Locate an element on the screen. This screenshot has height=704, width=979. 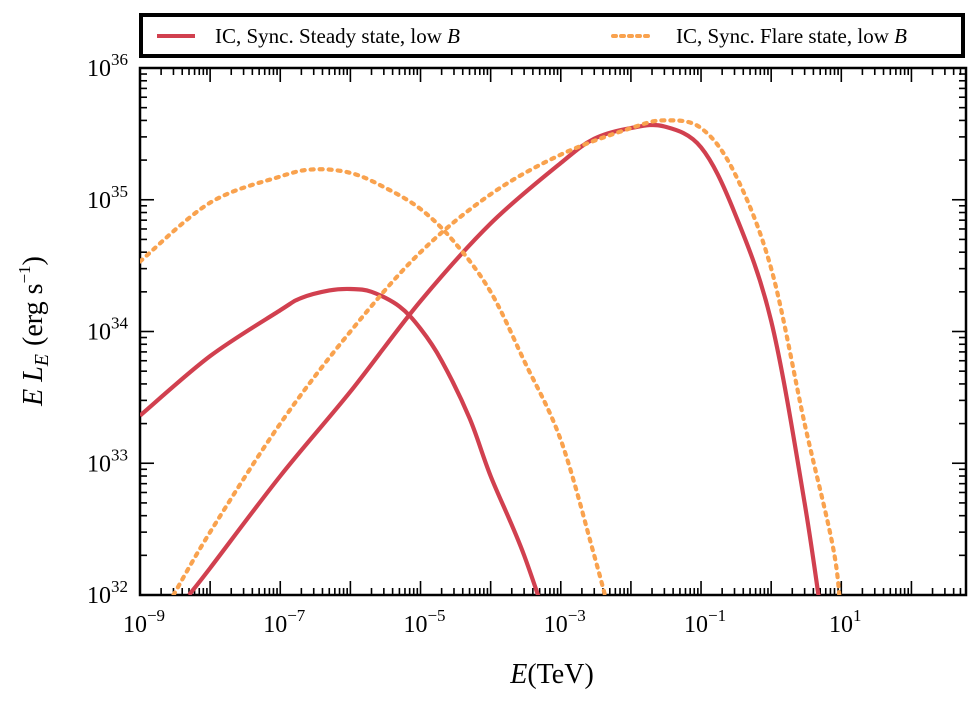
y-tick-label: 1035 is located at coordinates (107, 198).